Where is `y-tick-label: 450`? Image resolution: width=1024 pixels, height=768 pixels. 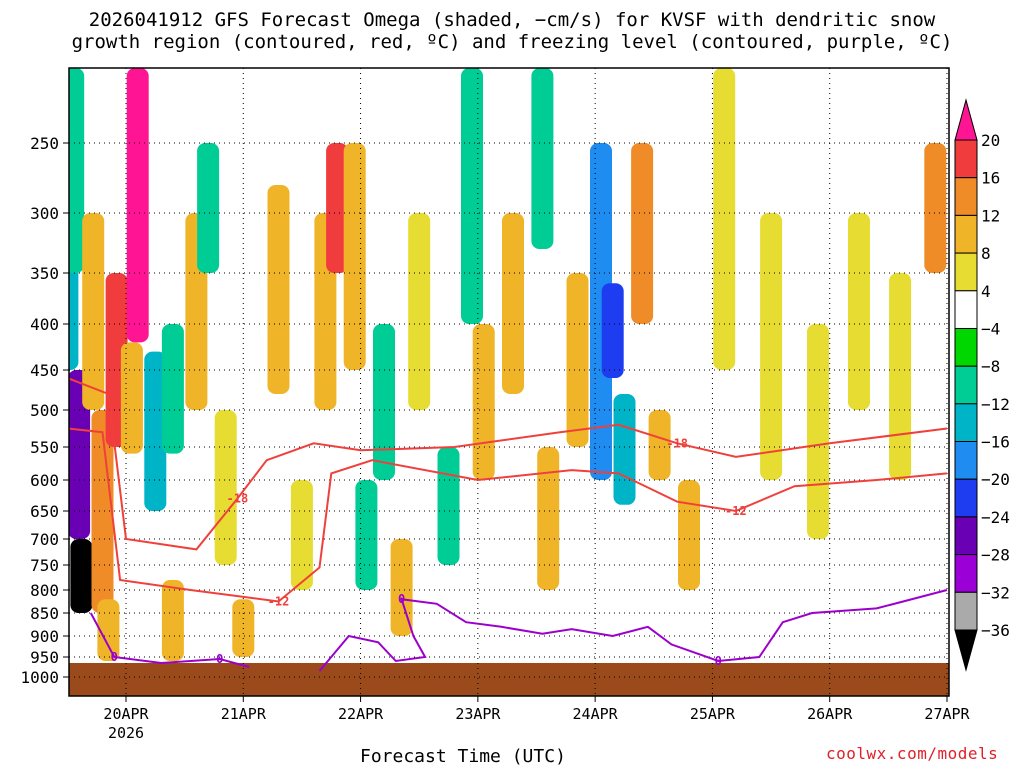
y-tick-label: 450 is located at coordinates (44, 370).